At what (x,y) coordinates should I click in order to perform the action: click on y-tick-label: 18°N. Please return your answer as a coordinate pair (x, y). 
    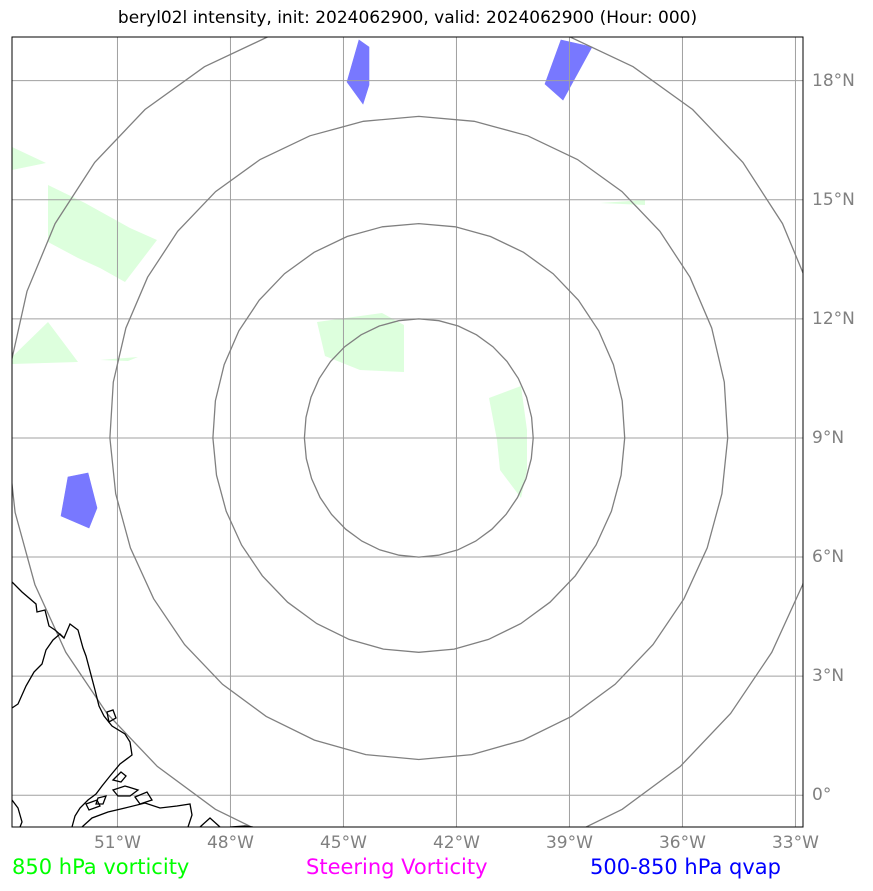
    Looking at the image, I should click on (833, 80).